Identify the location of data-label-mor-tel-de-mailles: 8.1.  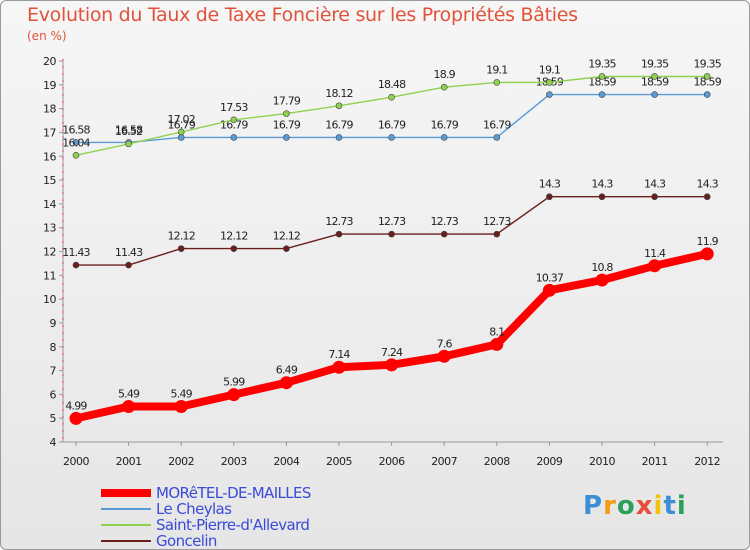
(496, 331).